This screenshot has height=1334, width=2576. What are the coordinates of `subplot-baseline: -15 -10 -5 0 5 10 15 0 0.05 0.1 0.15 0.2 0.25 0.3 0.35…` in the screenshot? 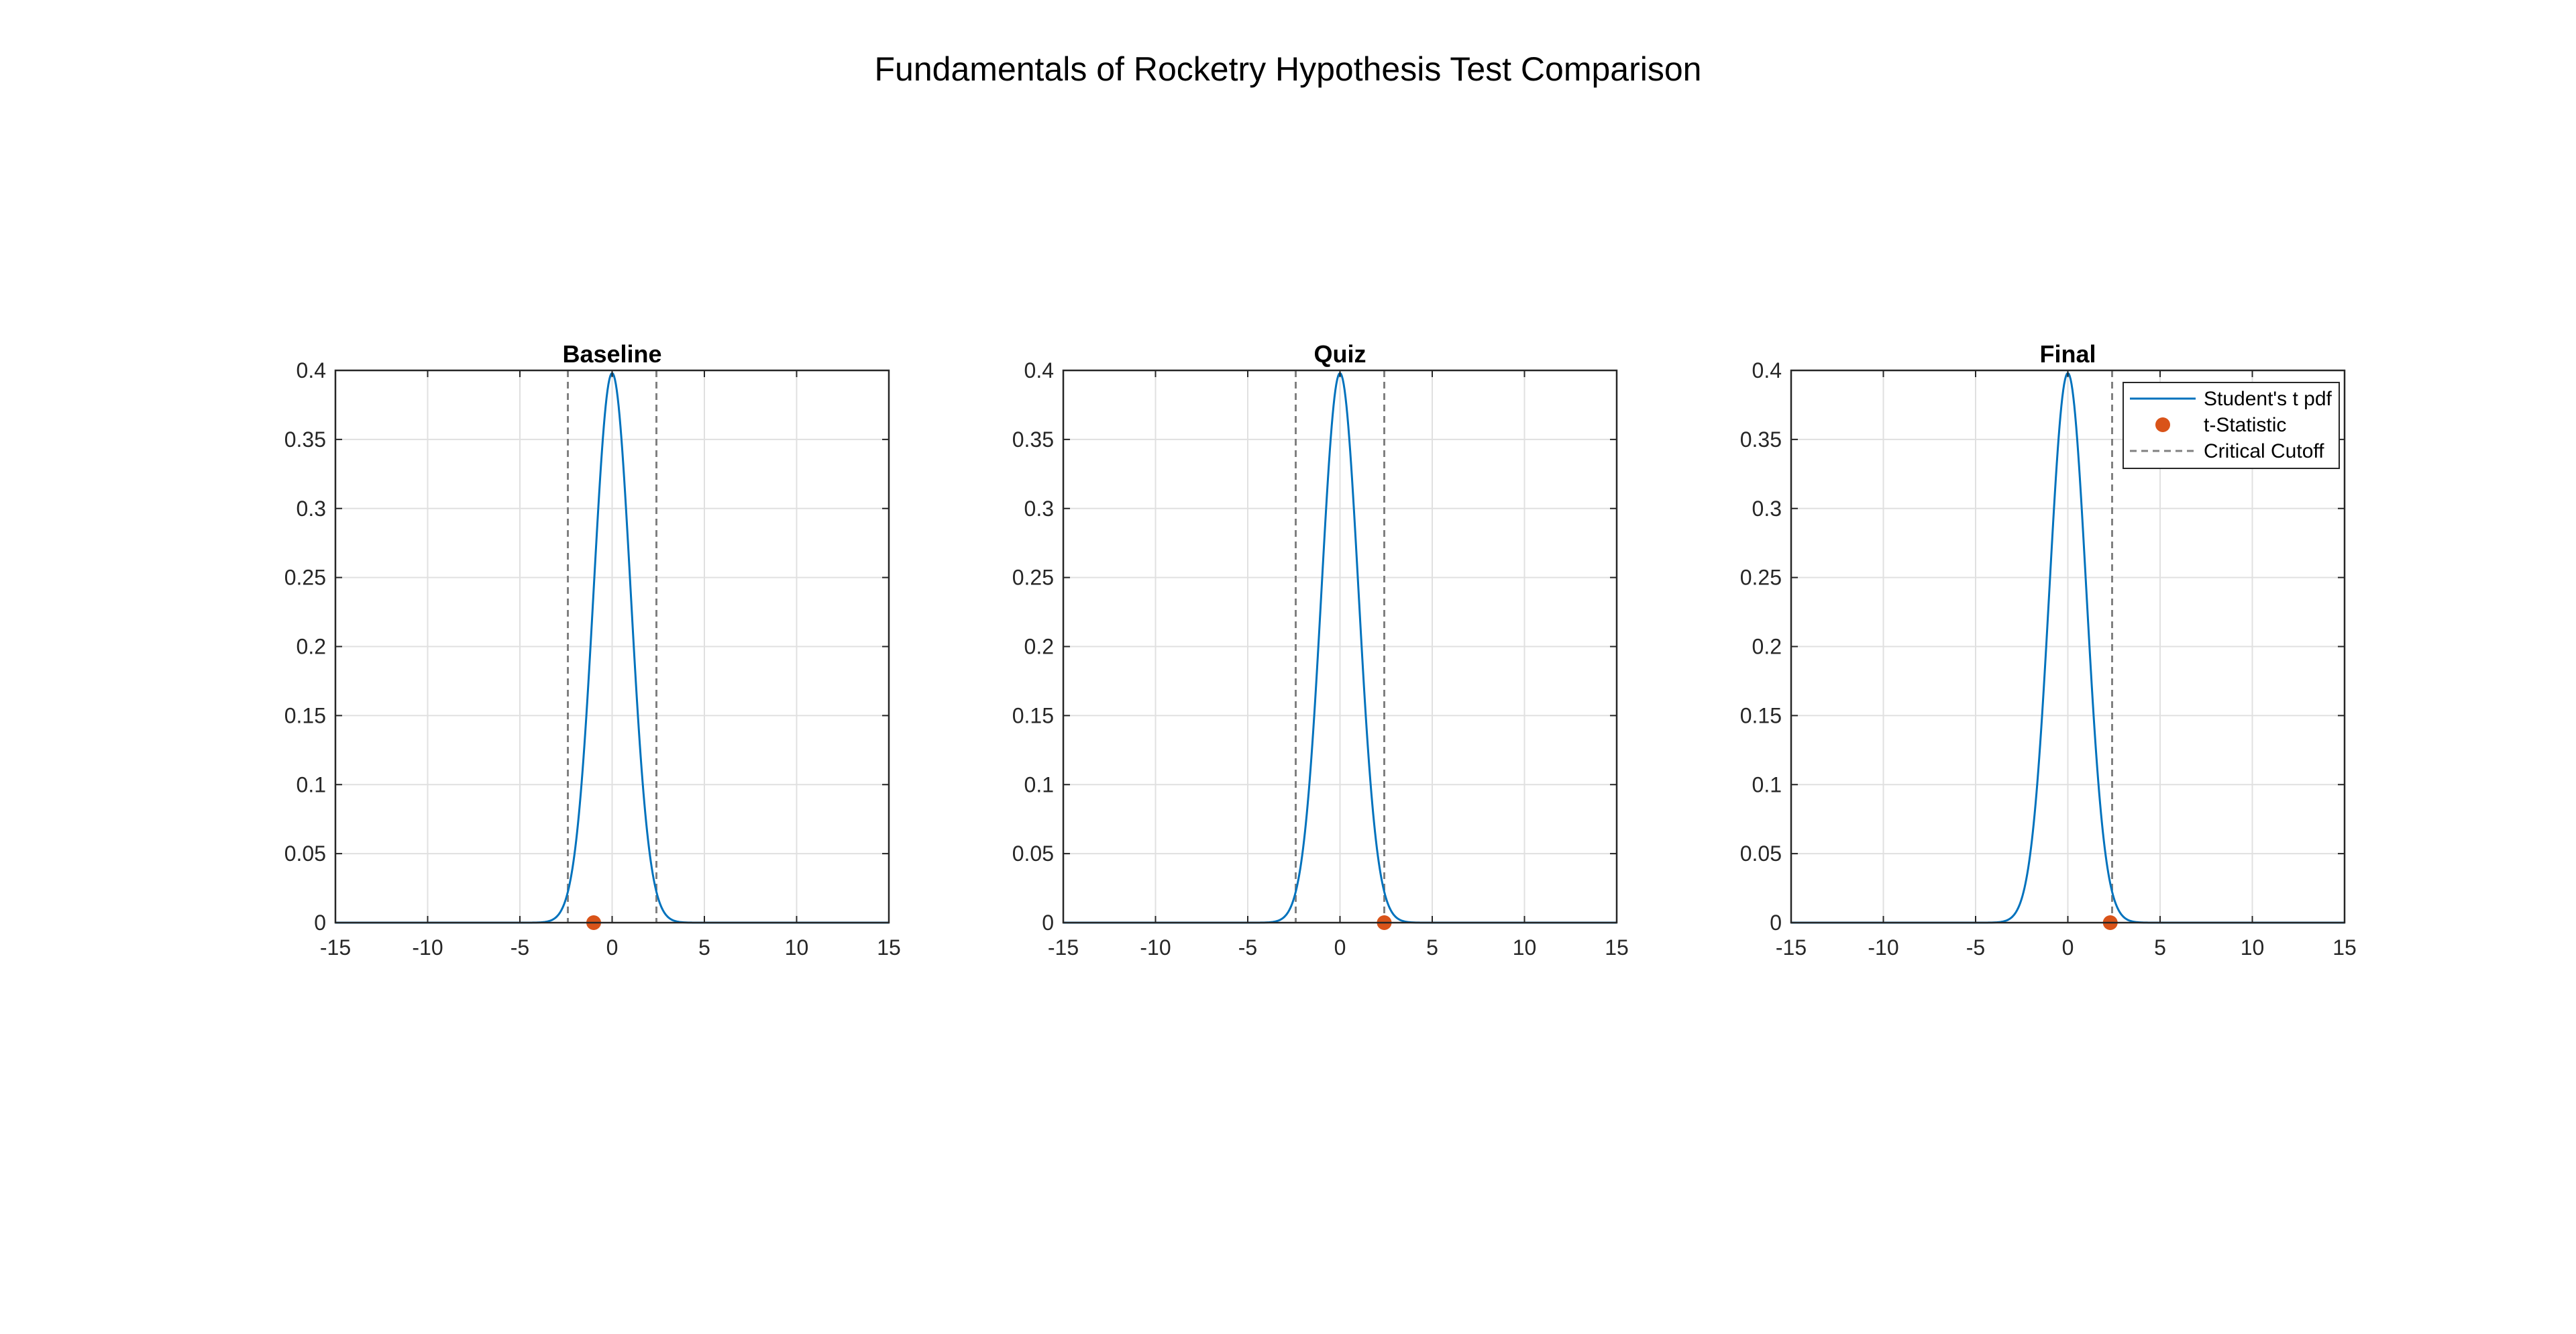 It's located at (592, 650).